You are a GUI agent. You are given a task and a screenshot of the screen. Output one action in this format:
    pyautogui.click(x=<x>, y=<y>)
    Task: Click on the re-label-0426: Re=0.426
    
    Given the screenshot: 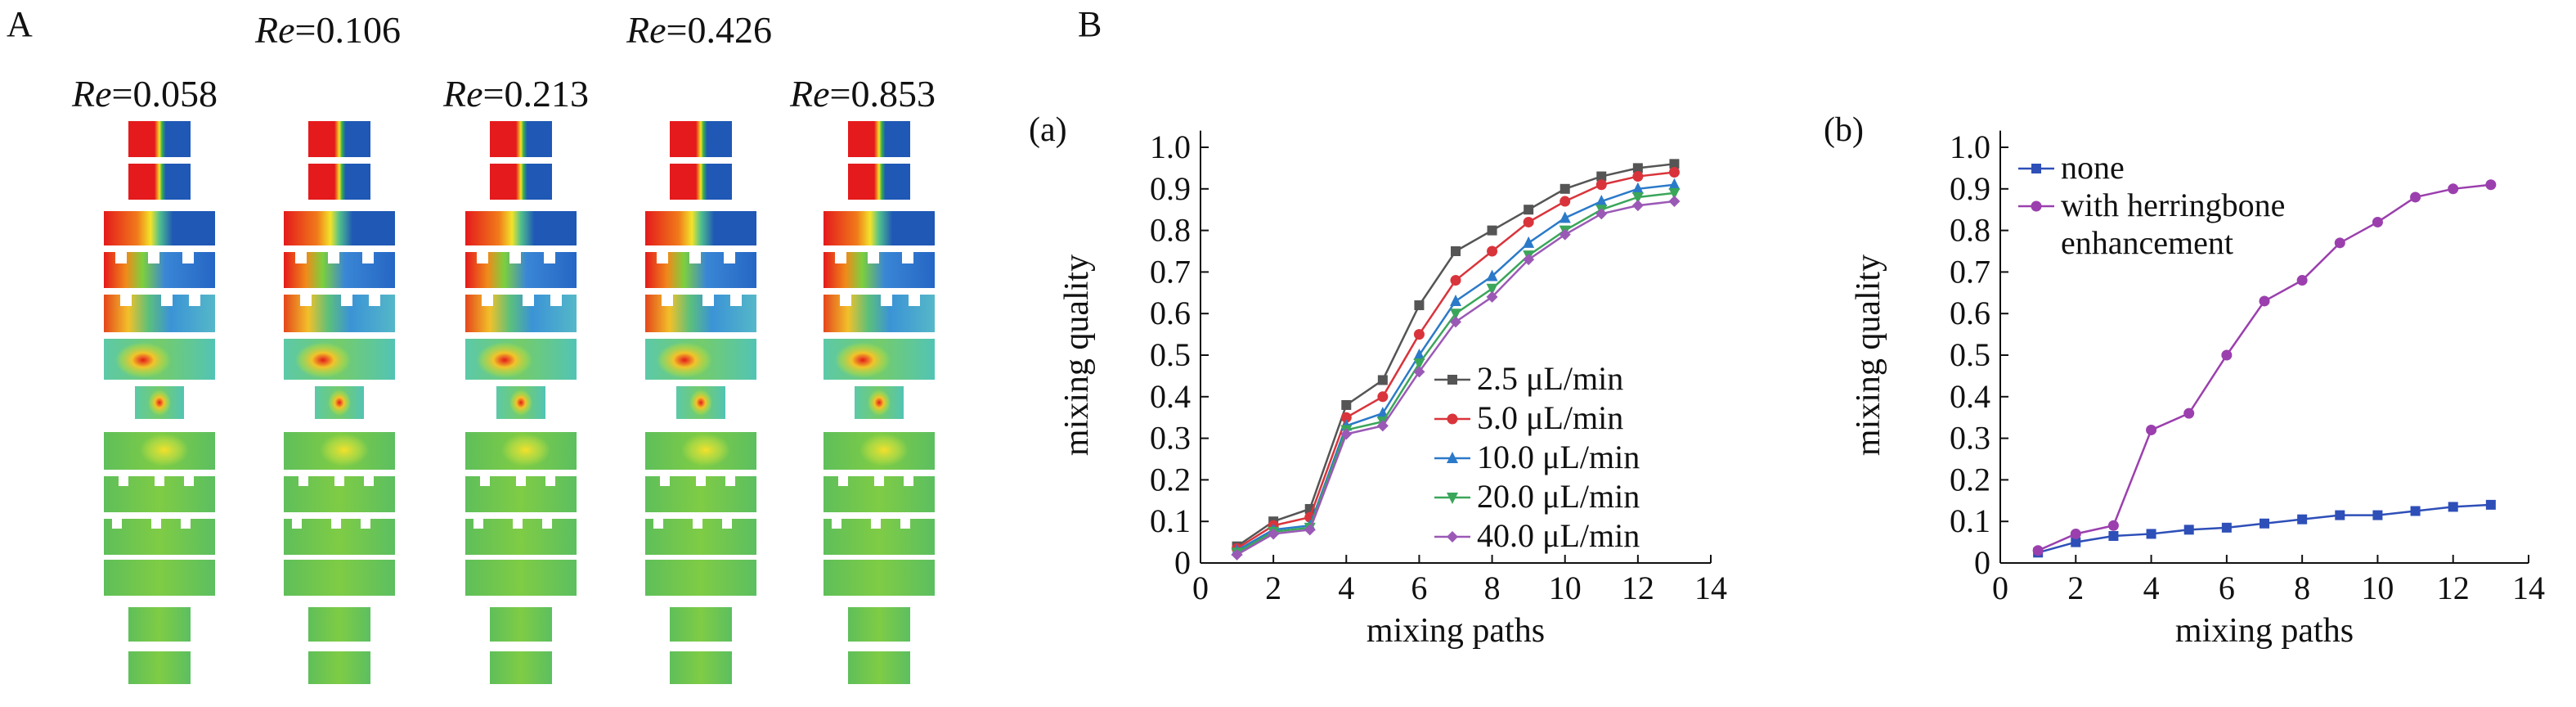 What is the action you would take?
    pyautogui.click(x=699, y=30)
    